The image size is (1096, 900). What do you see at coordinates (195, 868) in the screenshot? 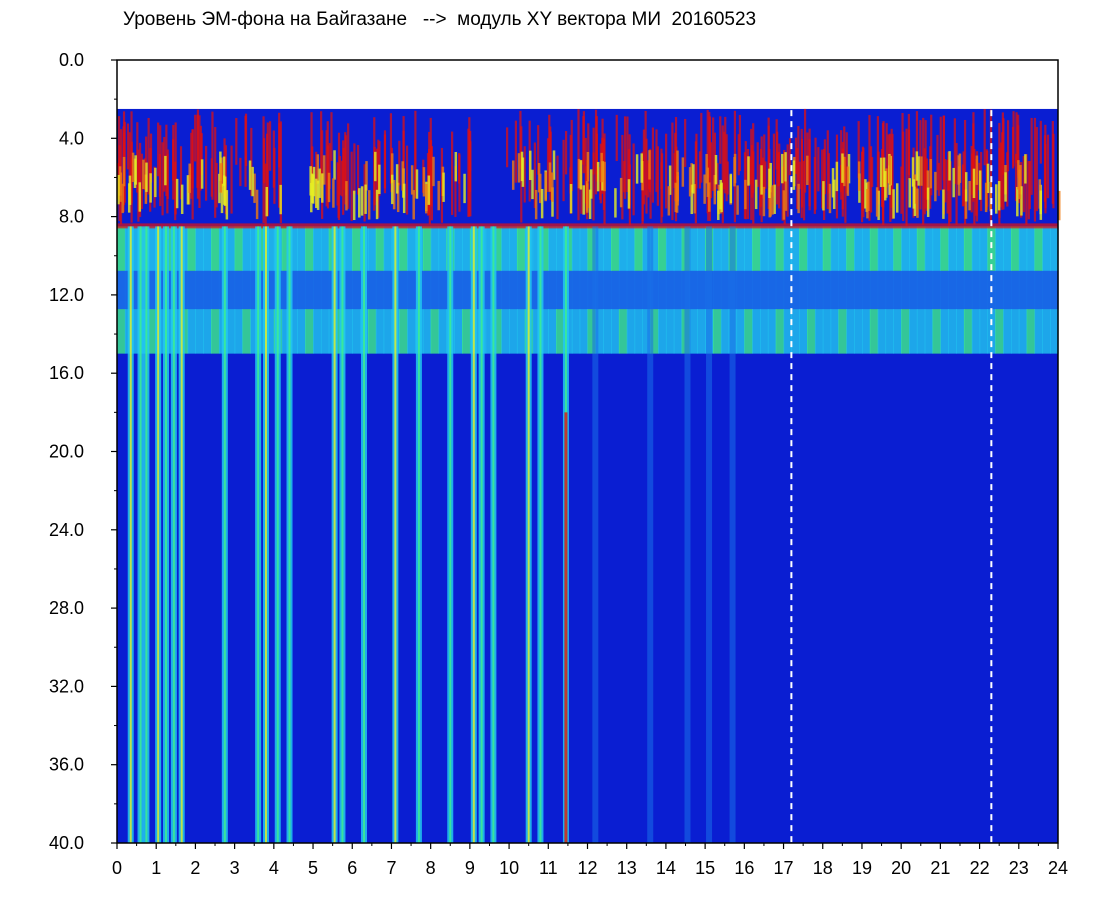
I see `x-tick-label: 2` at bounding box center [195, 868].